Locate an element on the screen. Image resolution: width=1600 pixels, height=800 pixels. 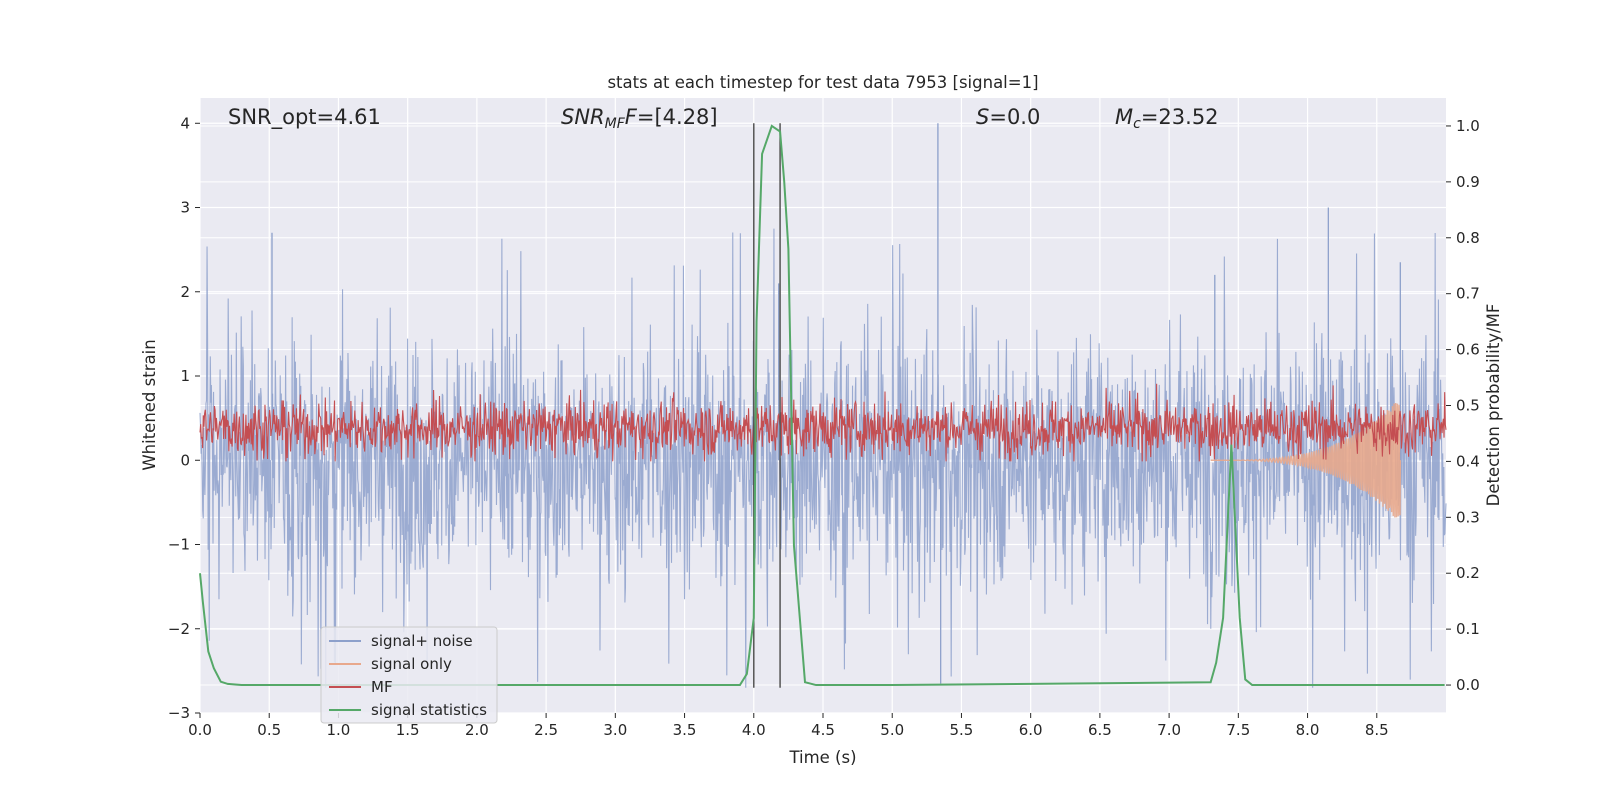
annotation-s: S=0.0 is located at coordinates (1008, 117).